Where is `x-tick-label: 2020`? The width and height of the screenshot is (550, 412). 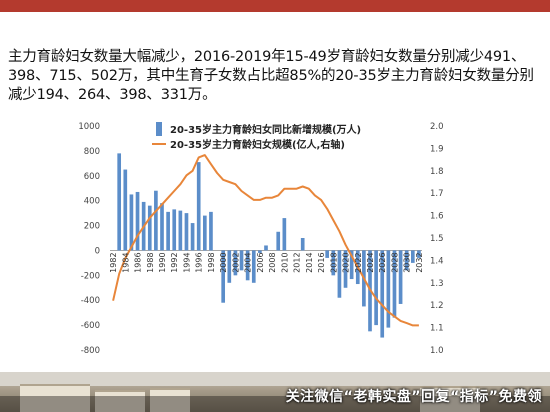 x-tick-label: 2020 is located at coordinates (346, 262).